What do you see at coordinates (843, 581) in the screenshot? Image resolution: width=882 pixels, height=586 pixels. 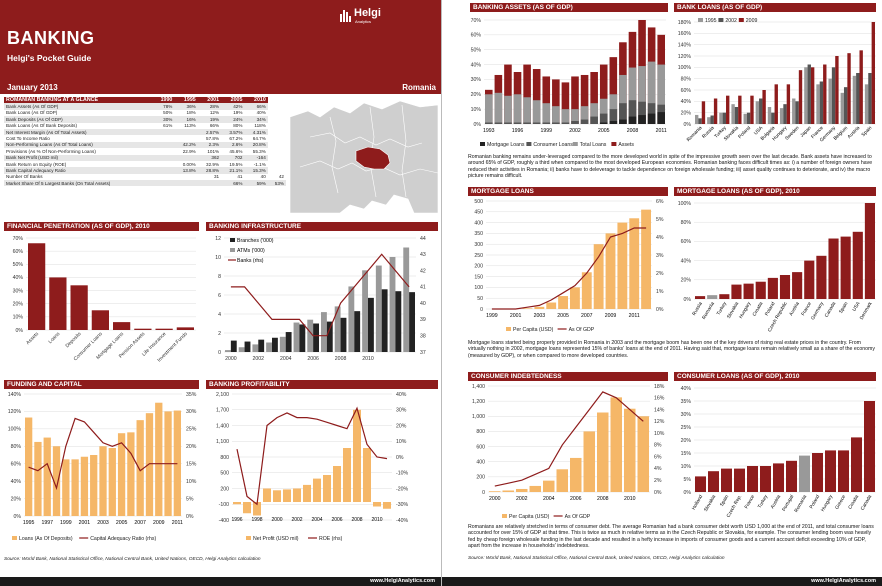 I see `footer-url-right: www.HelgiAnalytics.com` at bounding box center [843, 581].